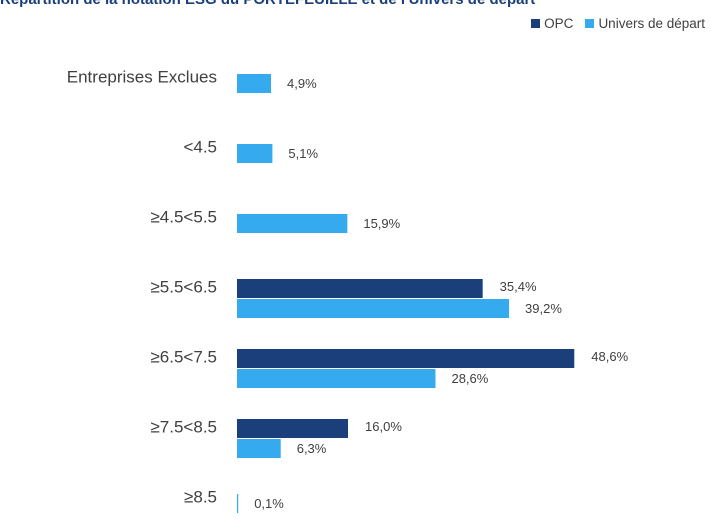 The height and width of the screenshot is (519, 711). What do you see at coordinates (381, 223) in the screenshot?
I see `data-label-univers: 15,9%` at bounding box center [381, 223].